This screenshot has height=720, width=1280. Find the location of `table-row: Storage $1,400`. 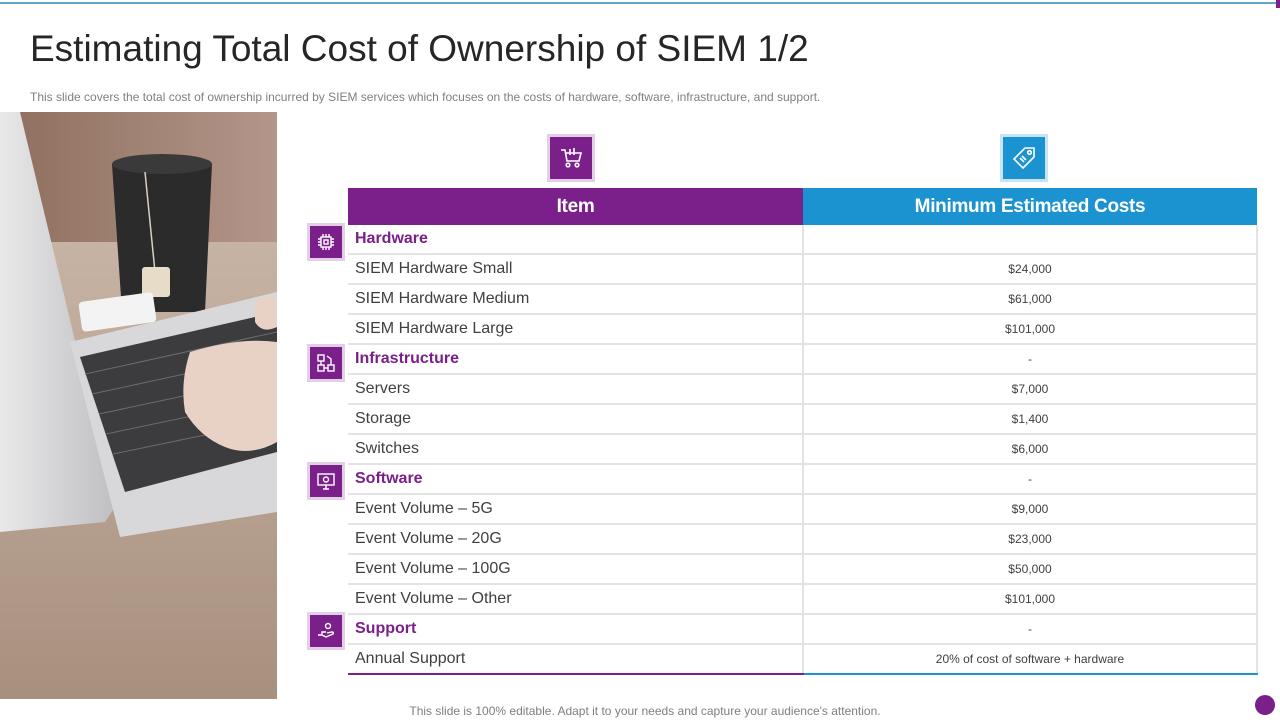

table-row: Storage $1,400 is located at coordinates (803, 419).